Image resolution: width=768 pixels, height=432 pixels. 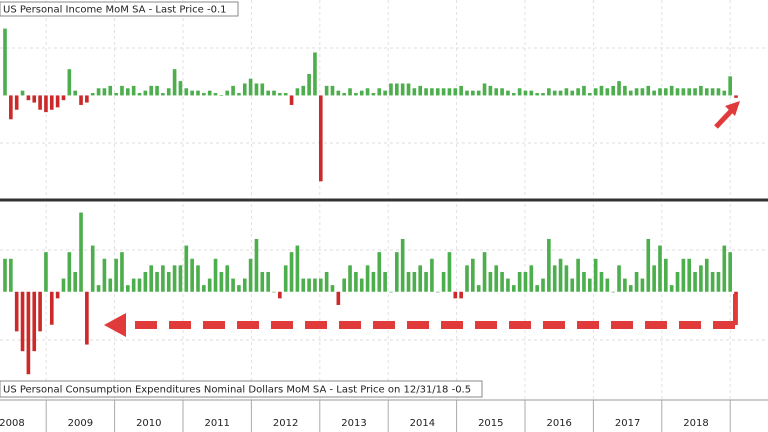 I want to click on x-tick-label: 2009, so click(x=80, y=423).